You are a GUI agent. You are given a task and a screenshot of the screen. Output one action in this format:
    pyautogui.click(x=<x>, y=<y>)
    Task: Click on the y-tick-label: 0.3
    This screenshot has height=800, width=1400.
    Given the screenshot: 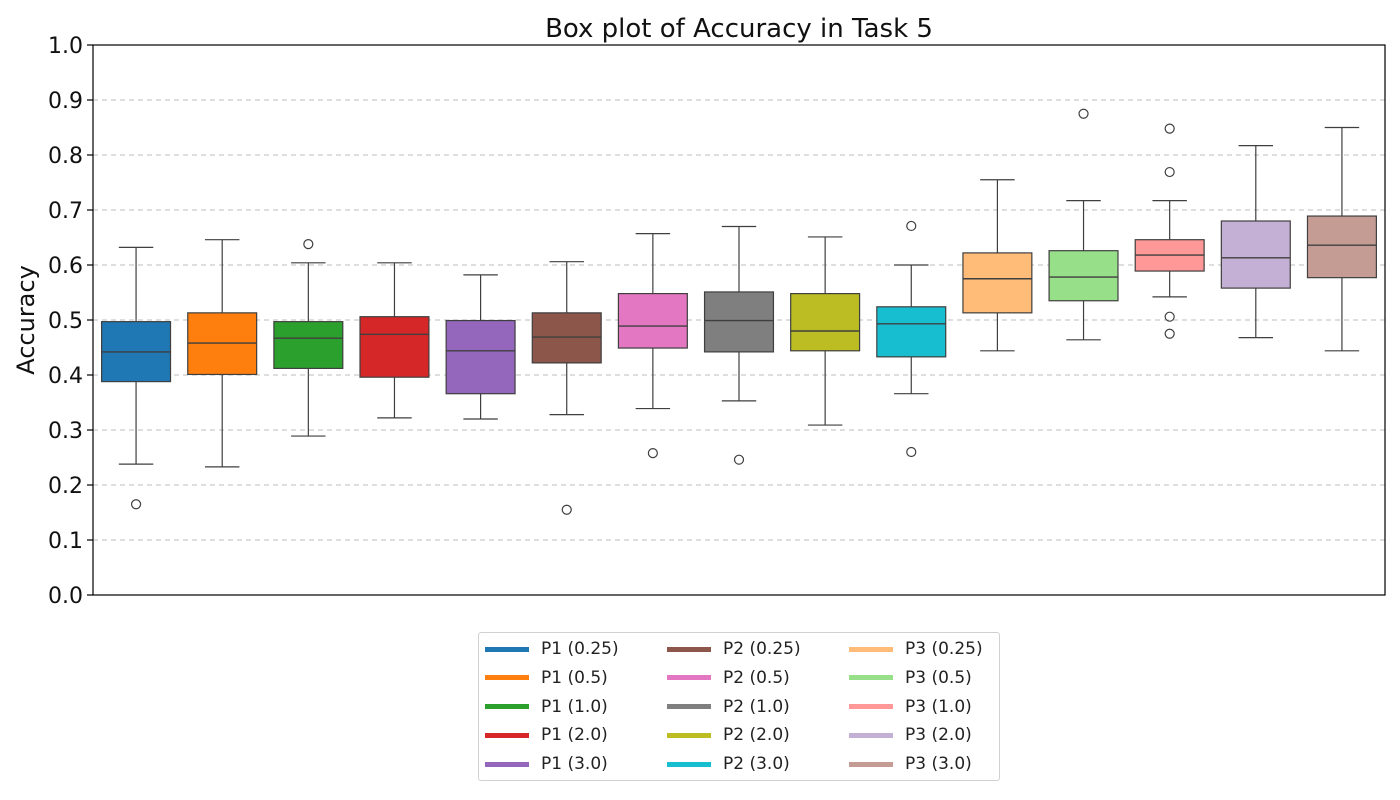 What is the action you would take?
    pyautogui.click(x=65, y=431)
    